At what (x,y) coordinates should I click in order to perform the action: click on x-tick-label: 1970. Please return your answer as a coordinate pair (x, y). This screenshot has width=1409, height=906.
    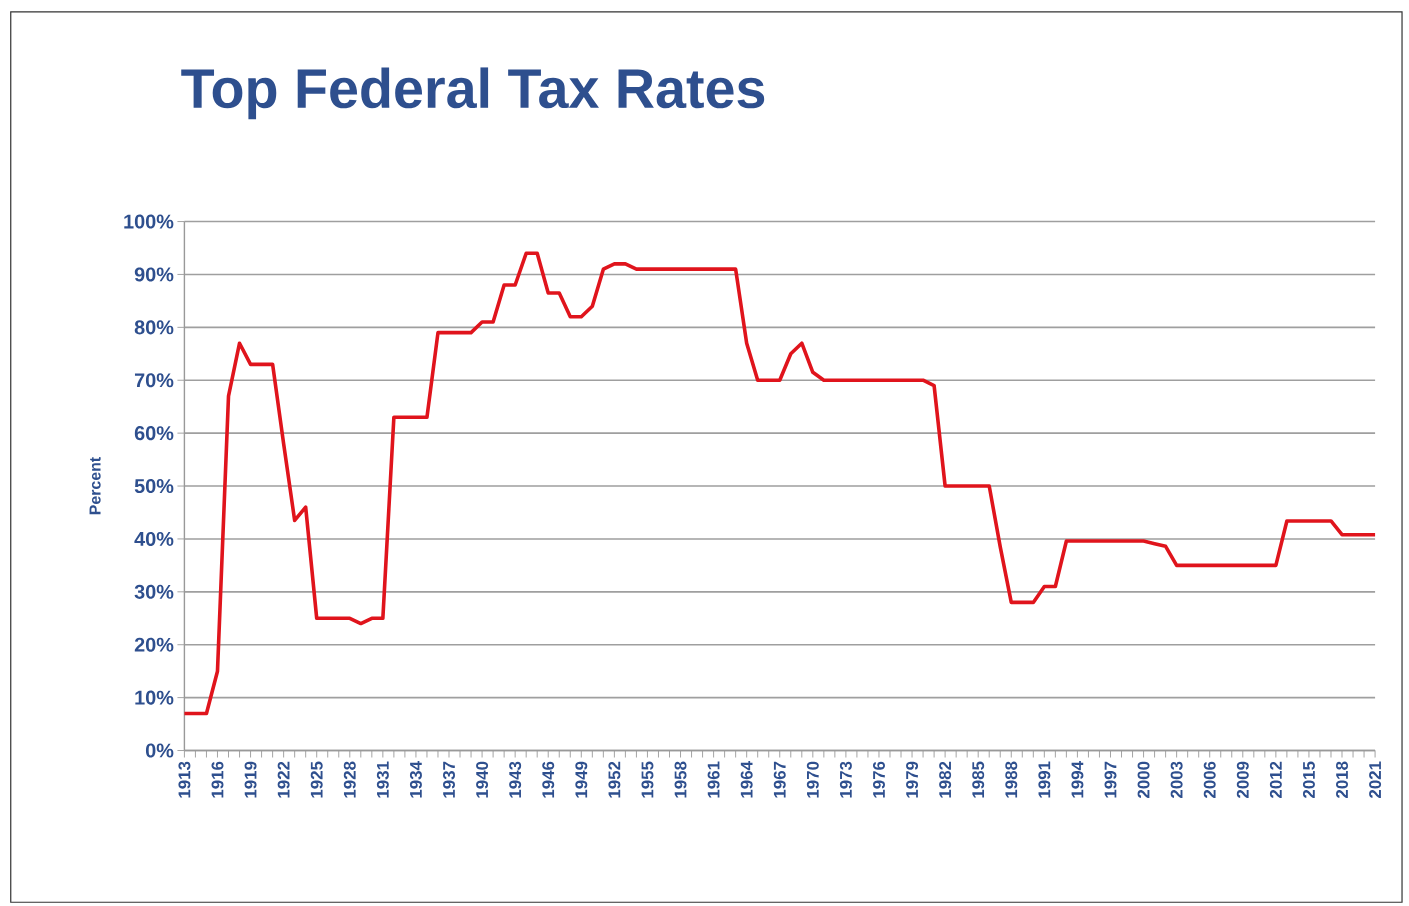
    Looking at the image, I should click on (812, 779).